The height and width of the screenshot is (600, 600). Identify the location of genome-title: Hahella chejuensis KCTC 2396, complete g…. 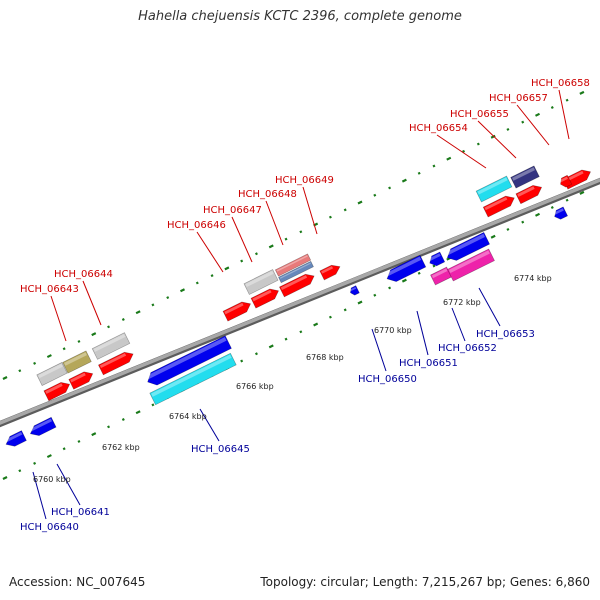
(300, 16).